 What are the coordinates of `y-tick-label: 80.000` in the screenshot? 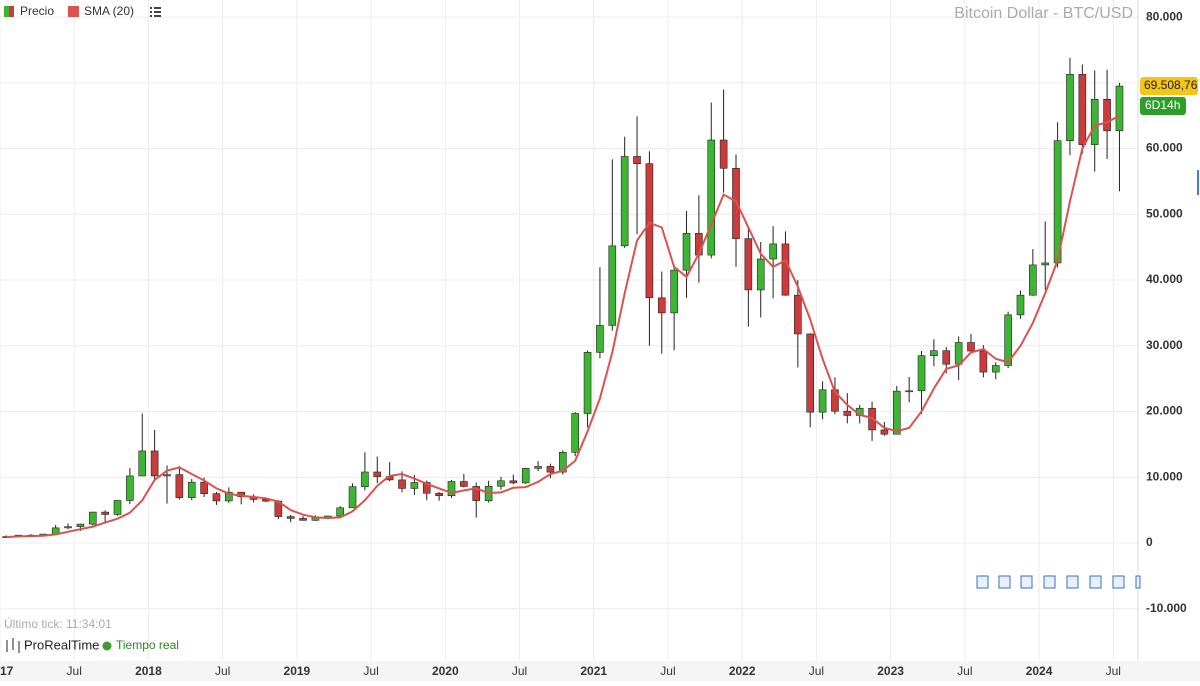 It's located at (1164, 16).